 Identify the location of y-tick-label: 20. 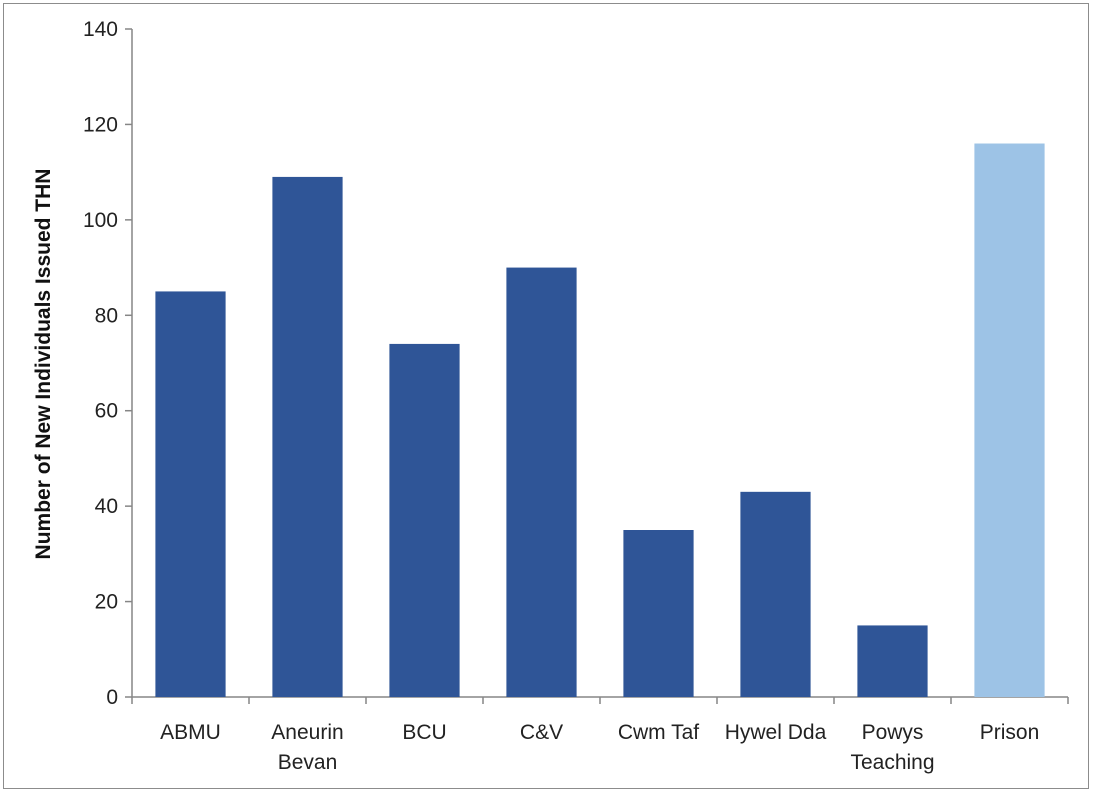
(106, 602).